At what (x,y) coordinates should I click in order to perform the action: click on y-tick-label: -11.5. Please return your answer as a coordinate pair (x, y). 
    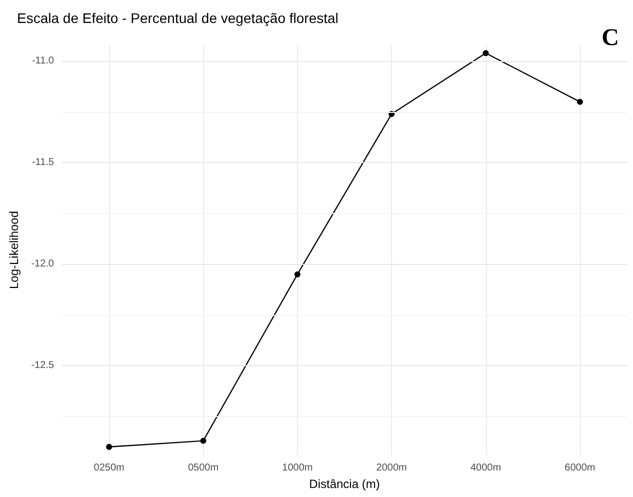
    Looking at the image, I should click on (43, 162).